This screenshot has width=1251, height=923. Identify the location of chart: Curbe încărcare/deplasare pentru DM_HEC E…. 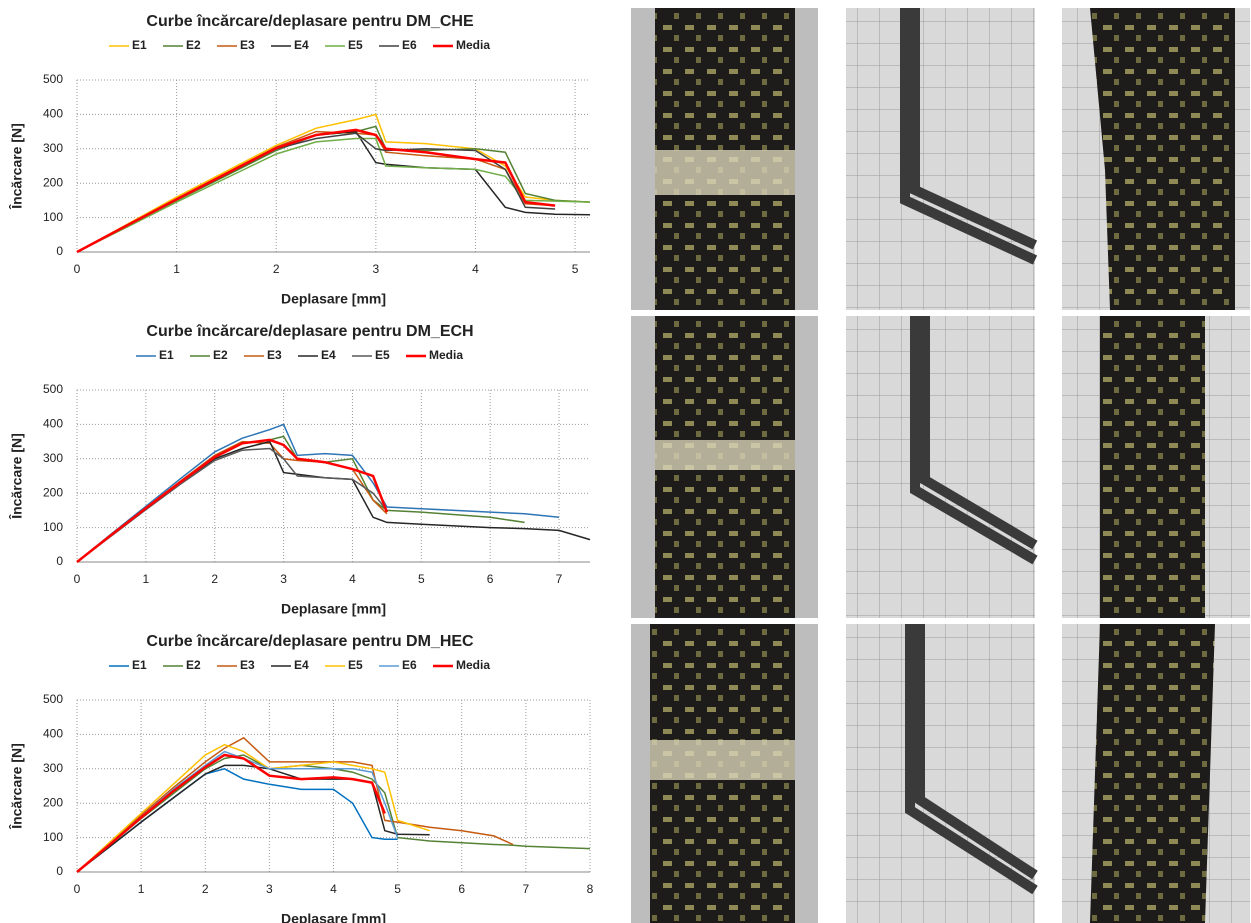
(301, 778).